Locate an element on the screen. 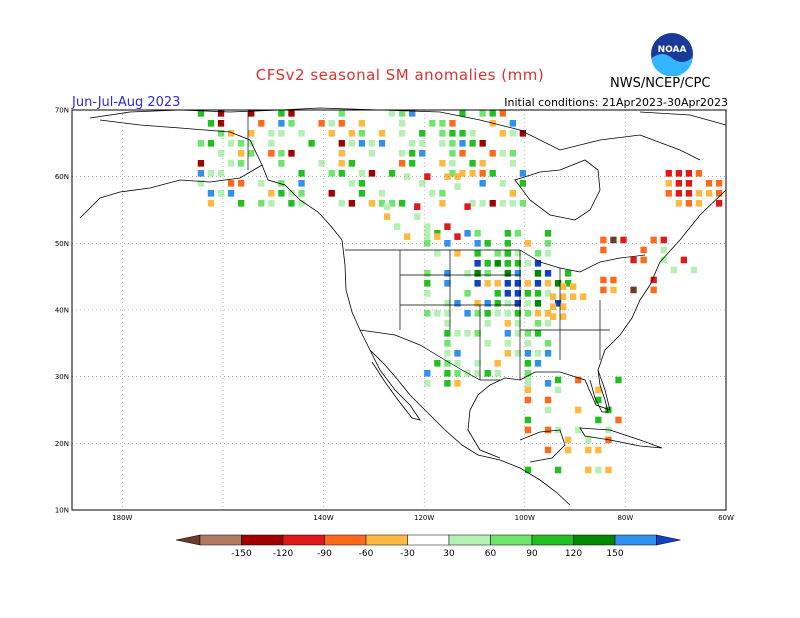  greenland-edge is located at coordinates (683, 118).